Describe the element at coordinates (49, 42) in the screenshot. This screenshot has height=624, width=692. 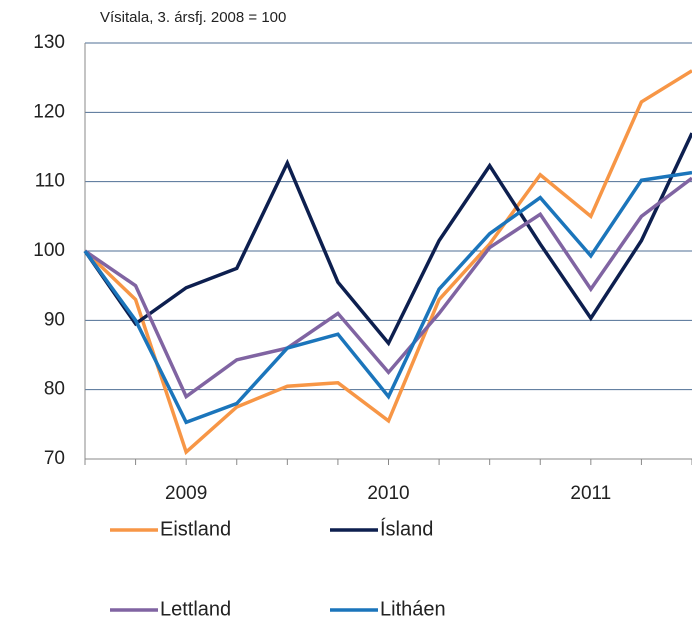
I see `y-tick-label: 130` at that location.